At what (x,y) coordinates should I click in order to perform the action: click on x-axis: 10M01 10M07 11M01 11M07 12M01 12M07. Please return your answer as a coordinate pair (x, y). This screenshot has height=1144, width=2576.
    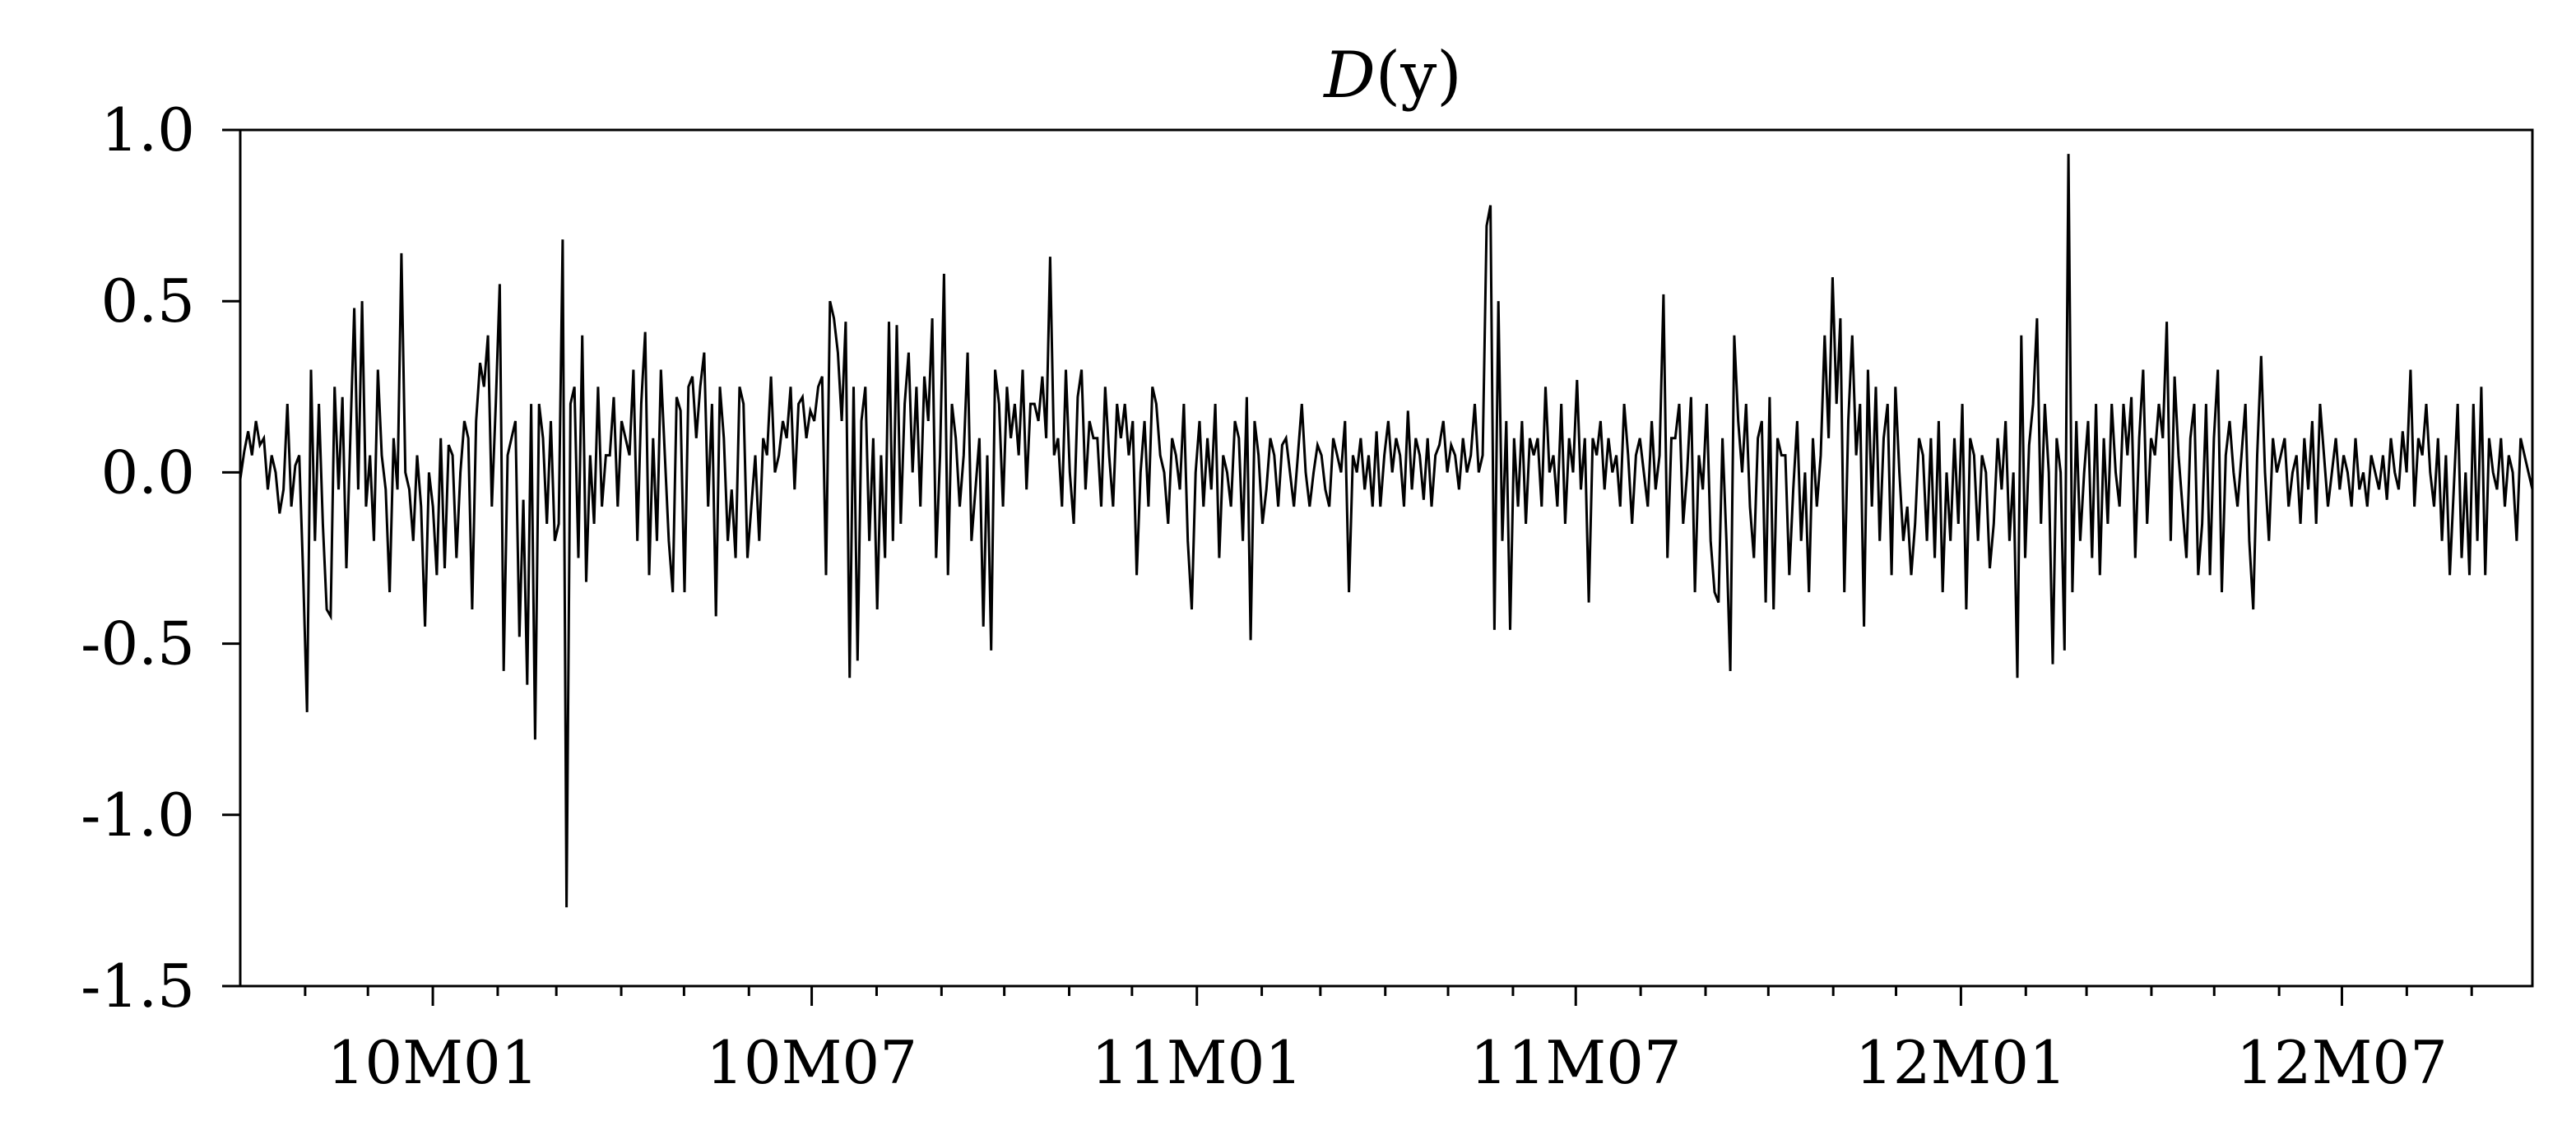
    Looking at the image, I should click on (1388, 1041).